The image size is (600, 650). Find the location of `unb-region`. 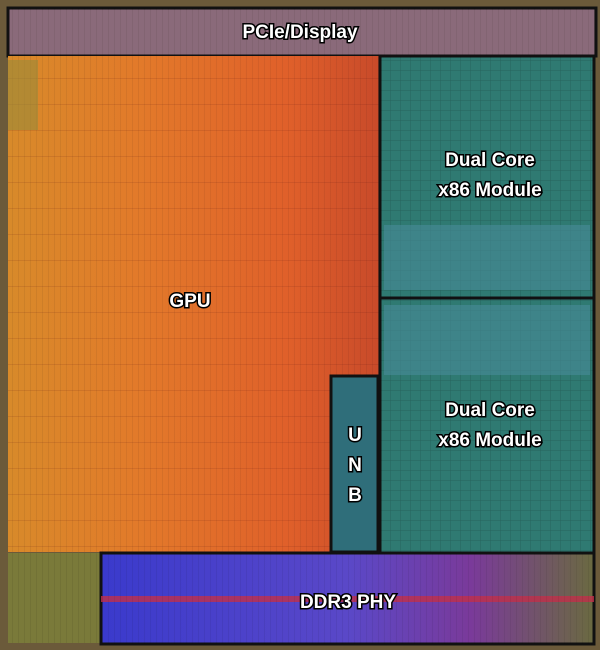

unb-region is located at coordinates (354, 464).